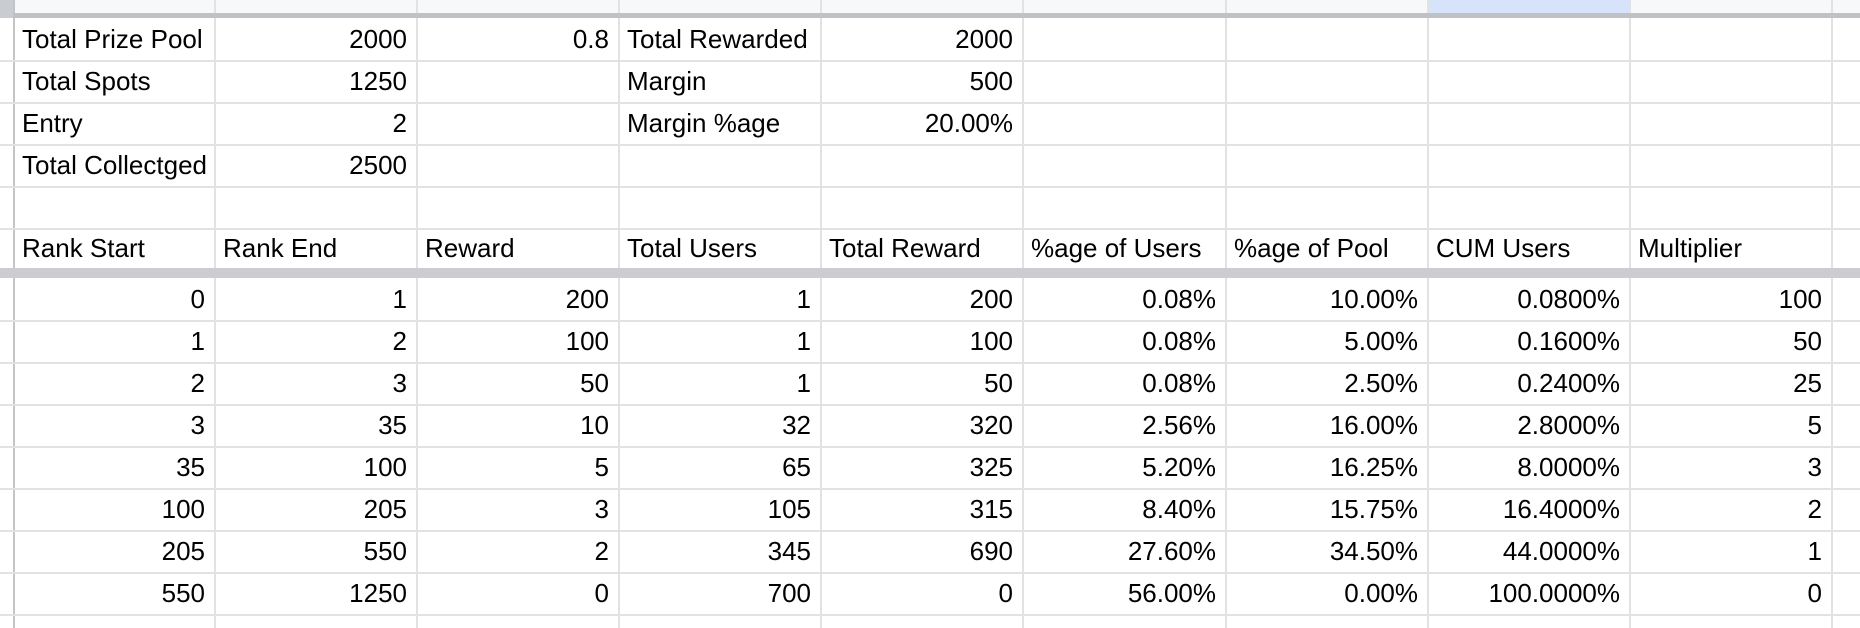 This screenshot has height=628, width=1860. I want to click on summary-label-cell: Margin, so click(667, 81).